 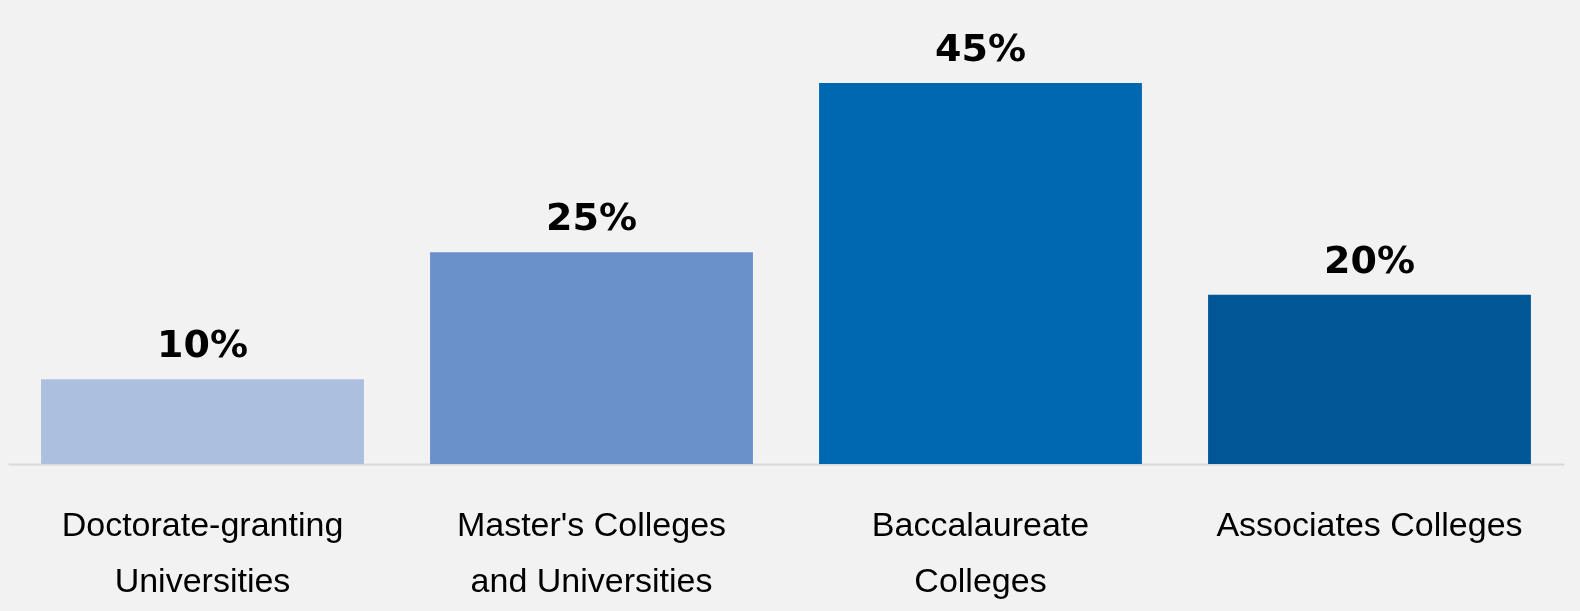 What do you see at coordinates (980, 48) in the screenshot?
I see `data-label: 45%` at bounding box center [980, 48].